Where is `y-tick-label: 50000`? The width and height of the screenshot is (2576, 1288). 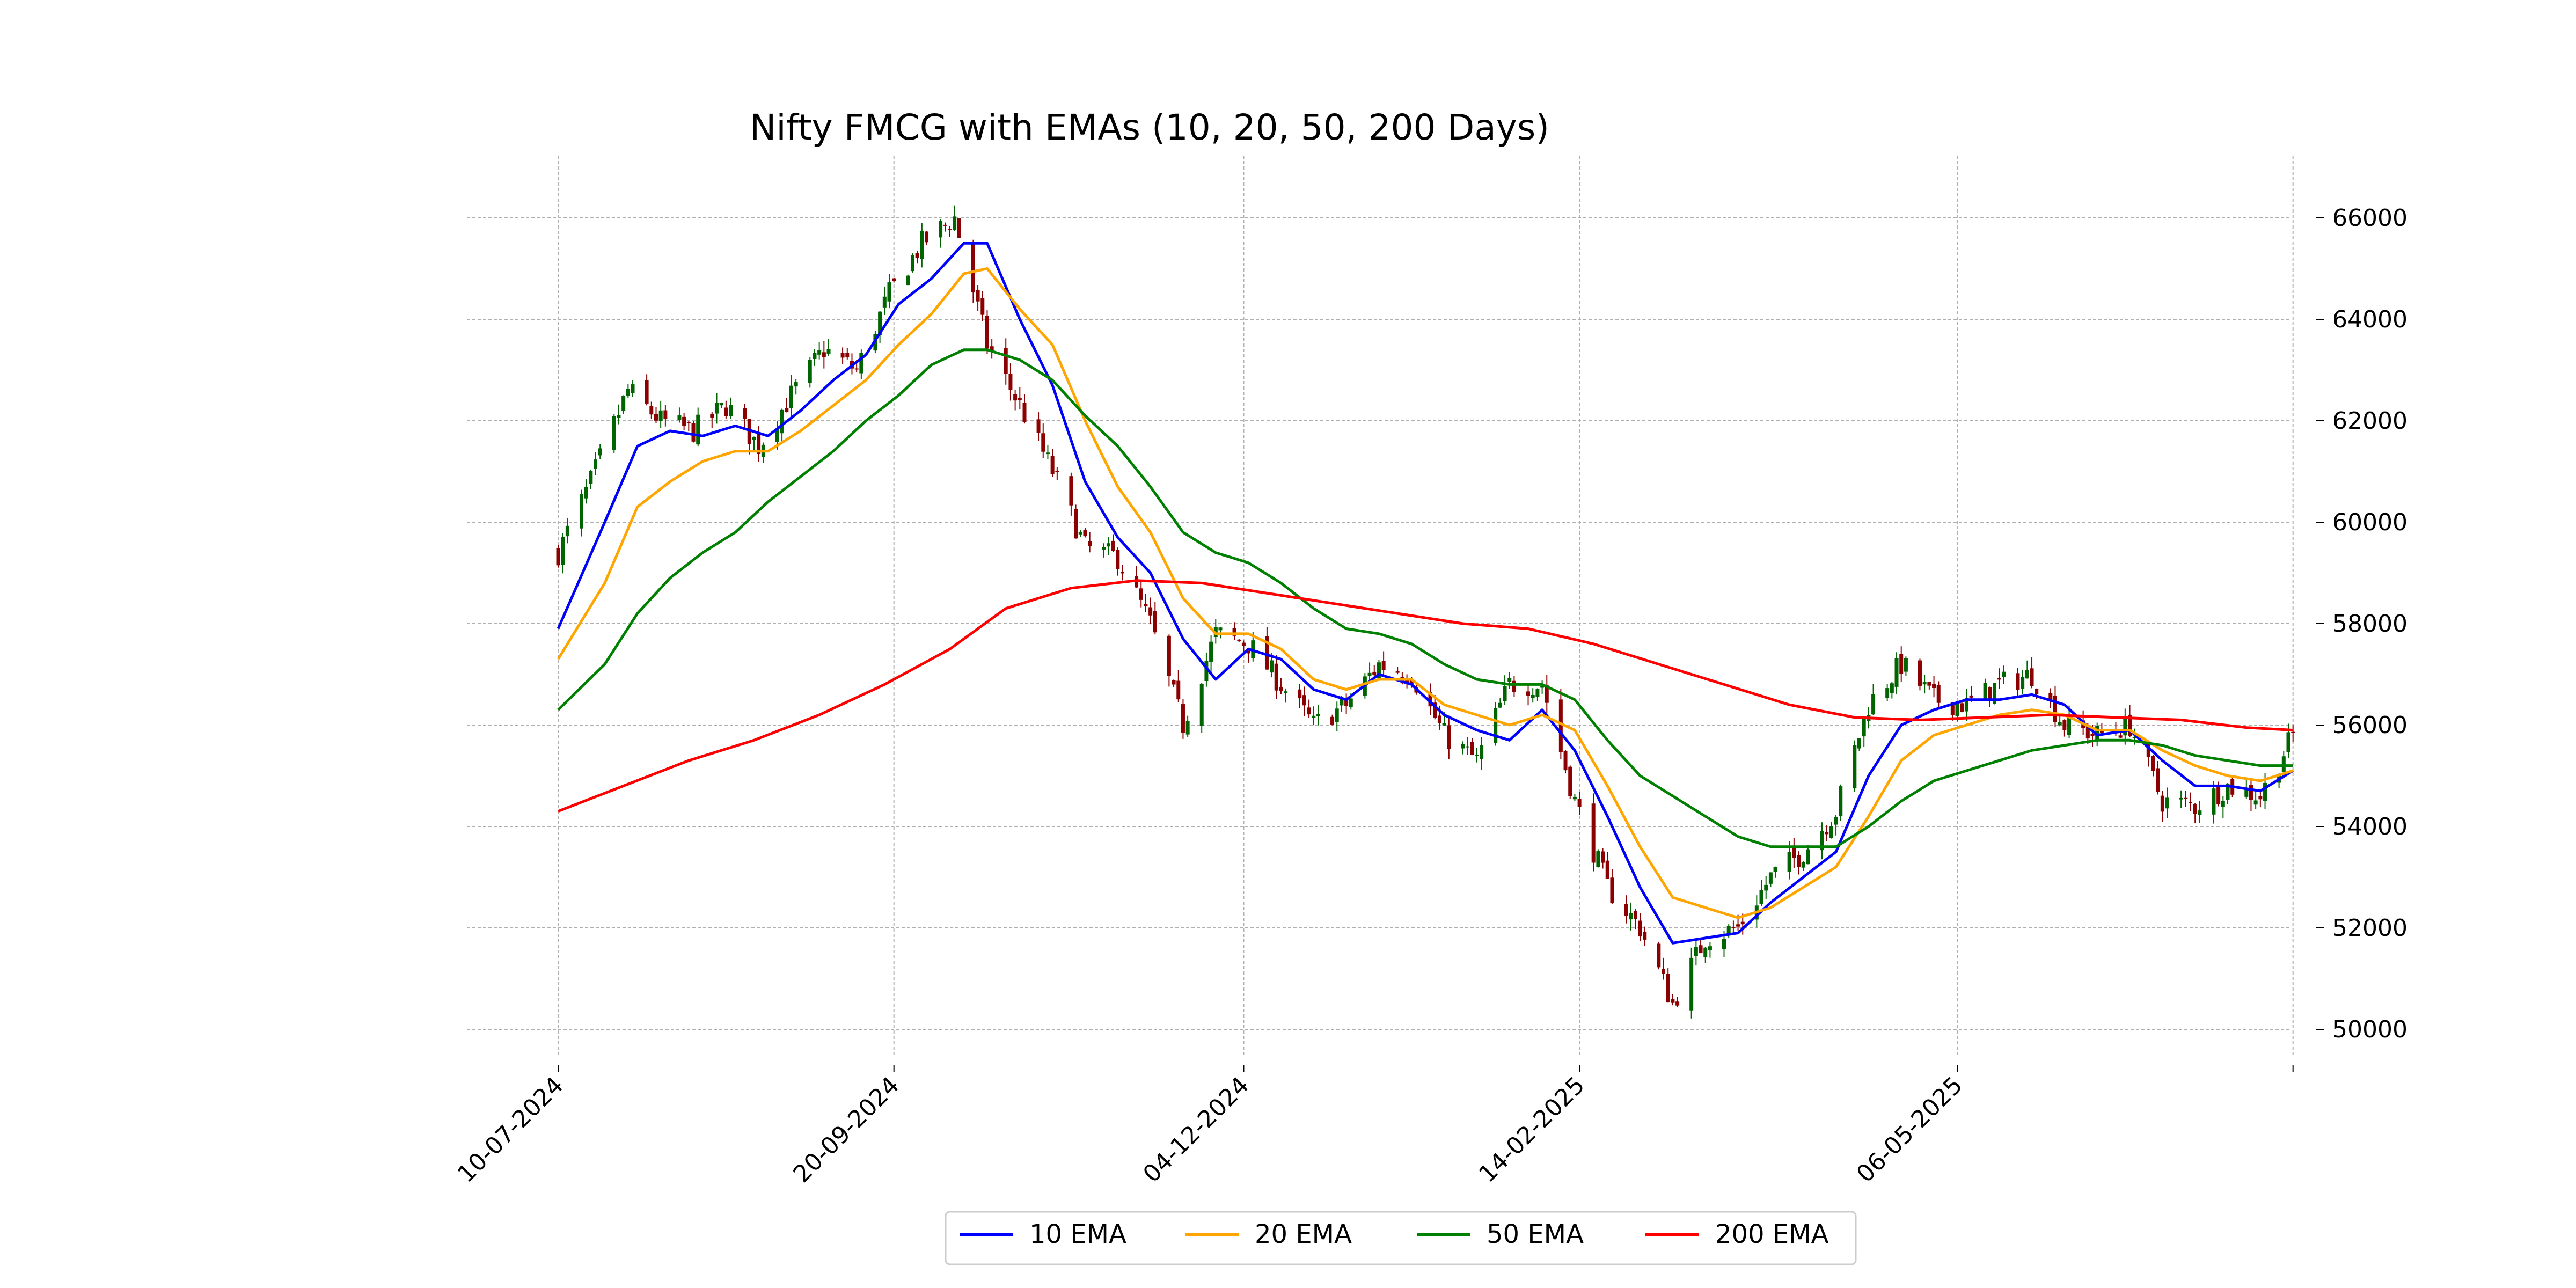
y-tick-label: 50000 is located at coordinates (2369, 1029).